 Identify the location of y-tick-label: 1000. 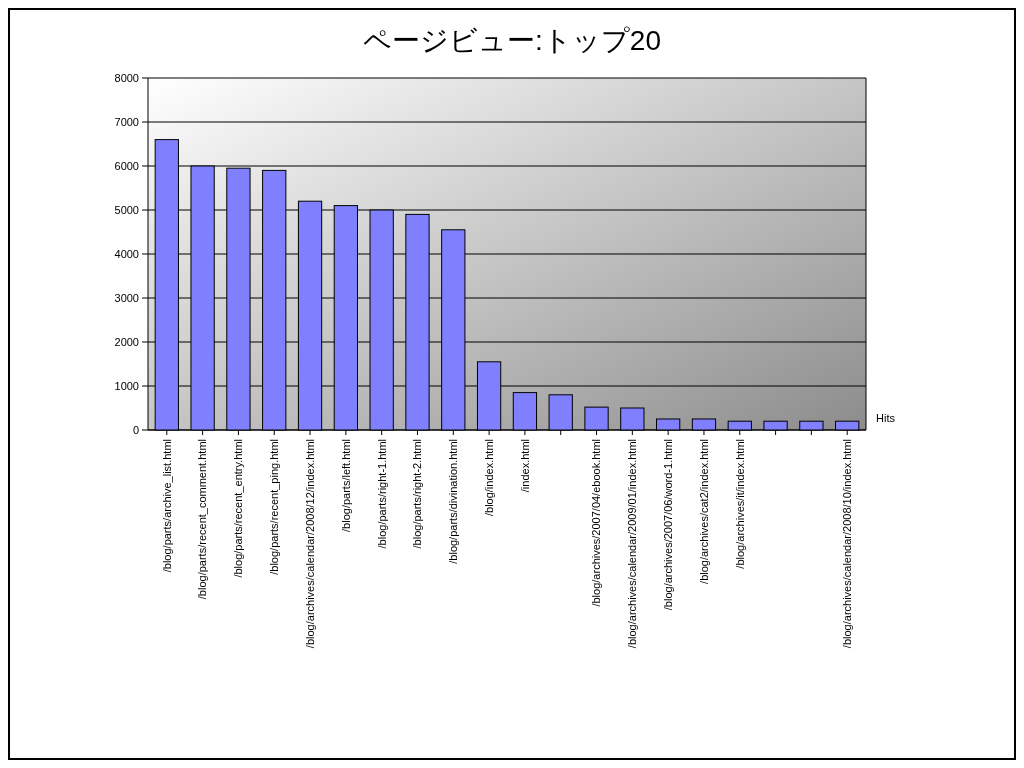
(126, 385).